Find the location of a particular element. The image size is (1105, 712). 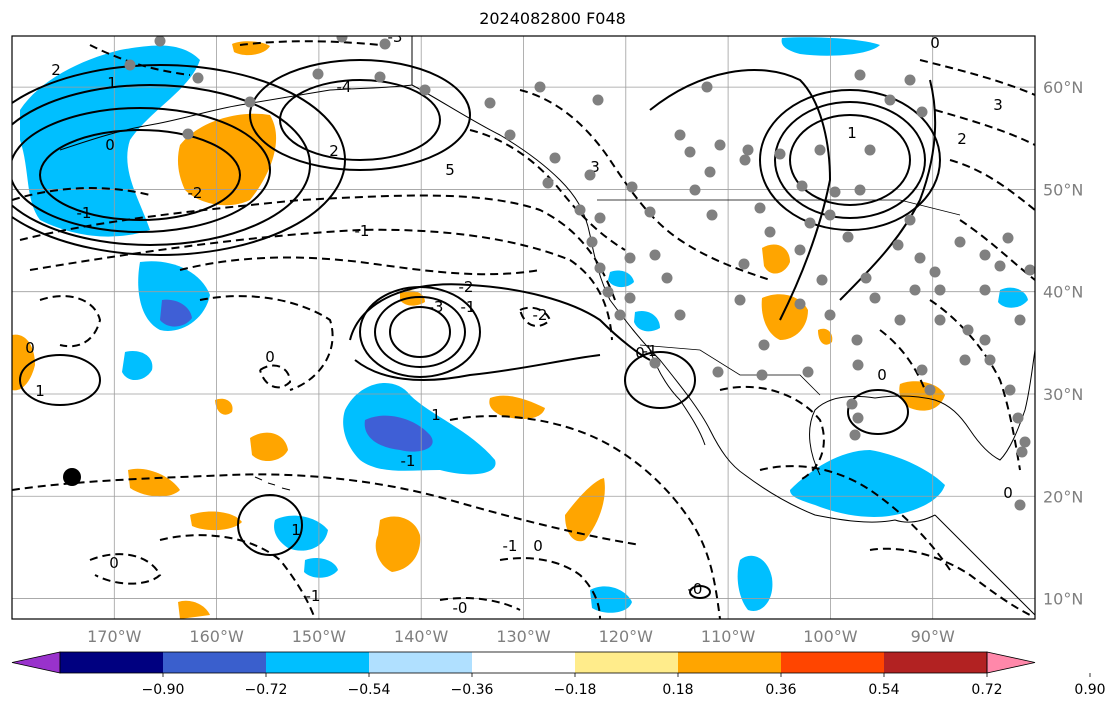

colorbar-tick-label: −0.36 is located at coordinates (472, 690).